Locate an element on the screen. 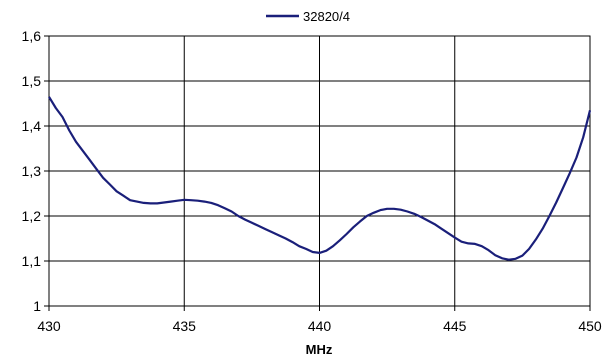 The width and height of the screenshot is (603, 356). x-tick-label: 440 is located at coordinates (320, 326).